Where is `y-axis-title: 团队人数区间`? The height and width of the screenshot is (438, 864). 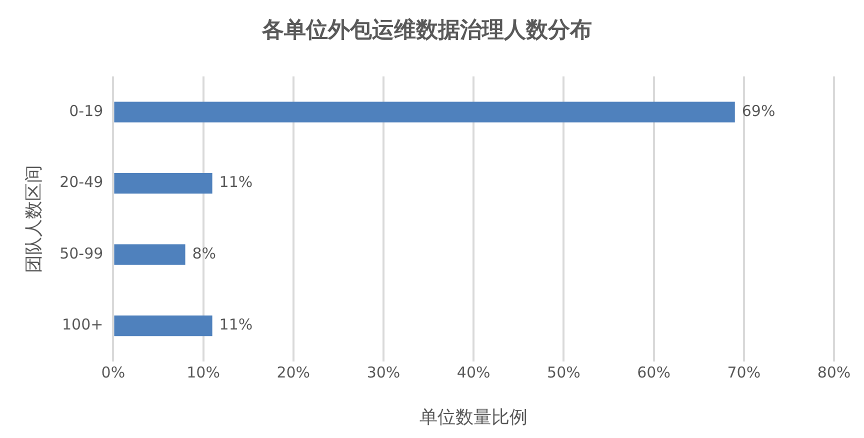 y-axis-title: 团队人数区间 is located at coordinates (33, 218).